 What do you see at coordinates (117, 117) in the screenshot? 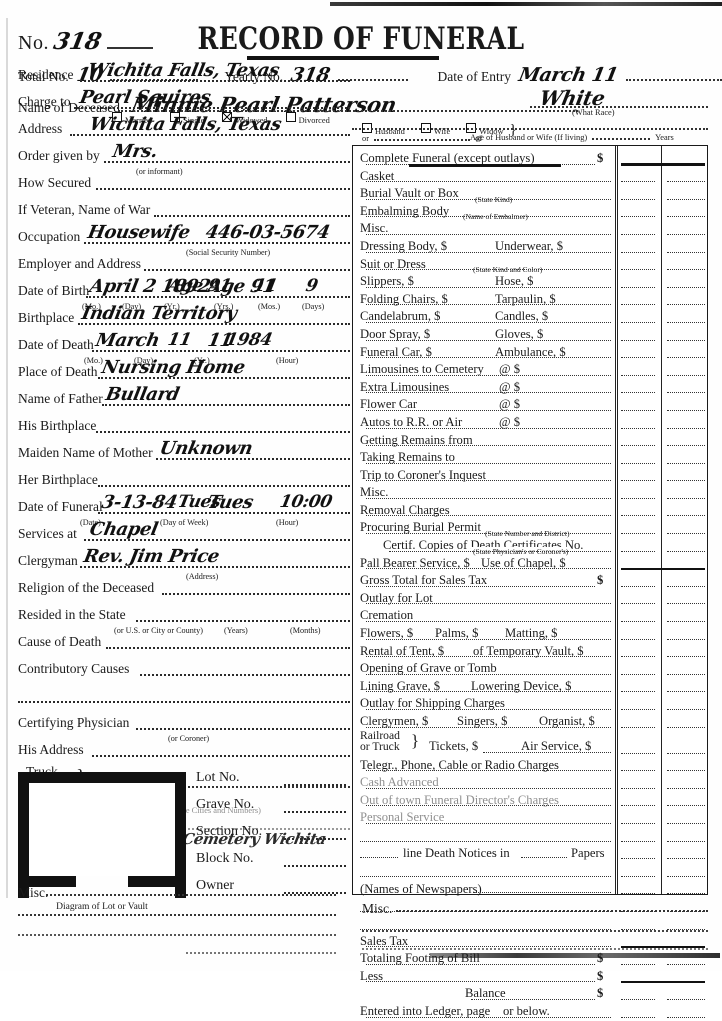
I see `checkbox-married-icon` at bounding box center [117, 117].